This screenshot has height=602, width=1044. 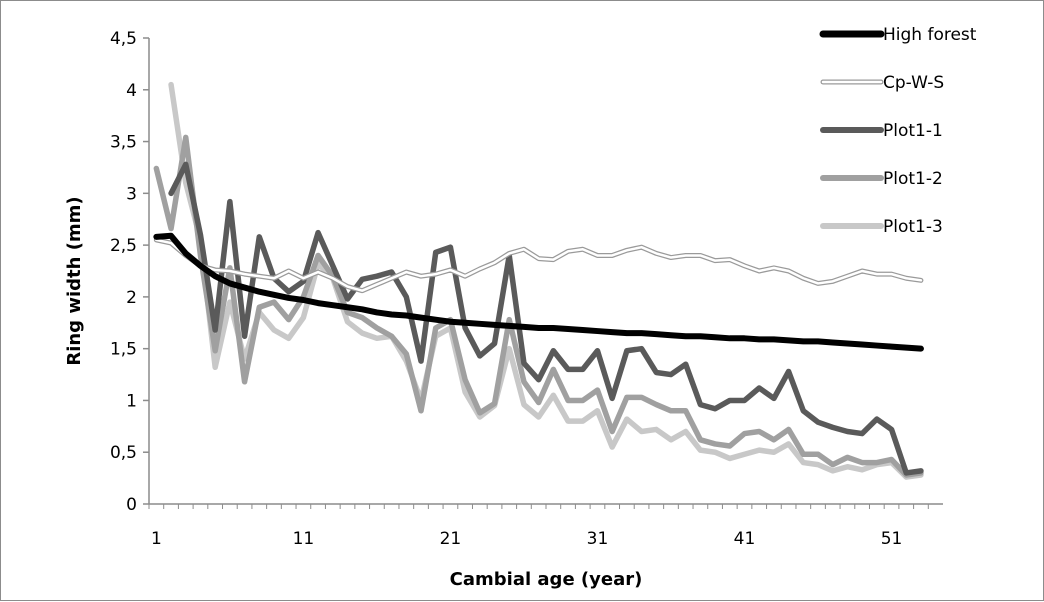 I want to click on legend-label: Plot1-3, so click(x=913, y=227).